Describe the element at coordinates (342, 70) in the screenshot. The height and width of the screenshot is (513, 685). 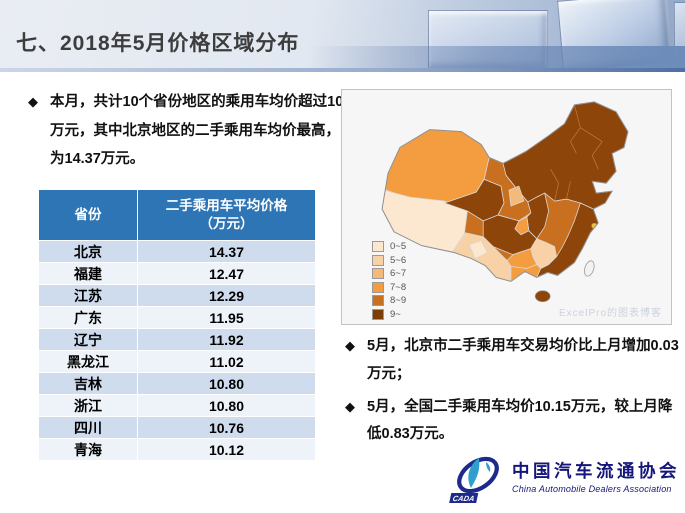
I see `header-divider` at that location.